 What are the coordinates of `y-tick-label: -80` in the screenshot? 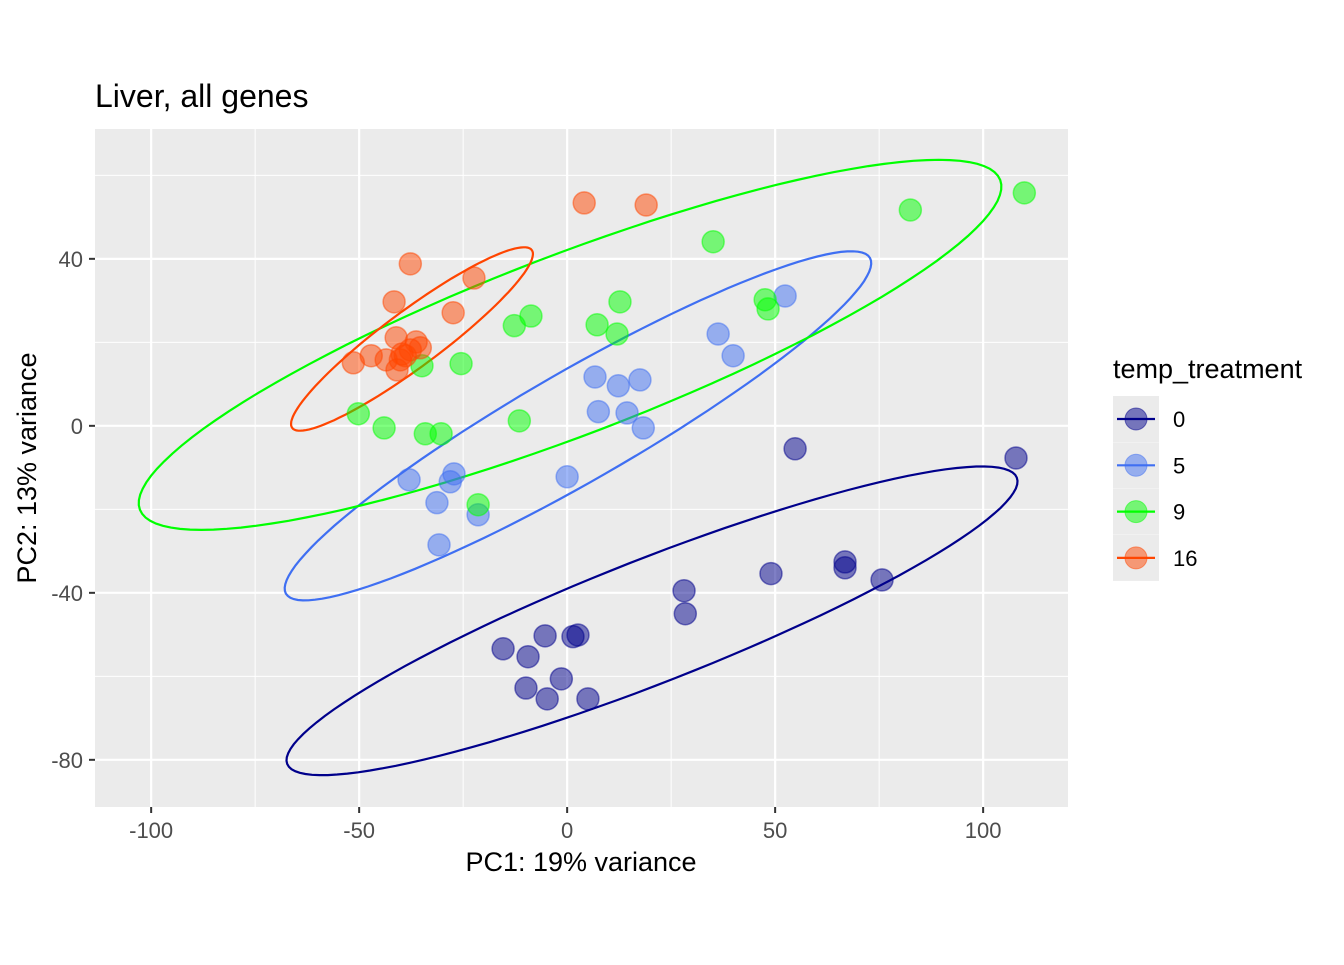 It's located at (67, 760).